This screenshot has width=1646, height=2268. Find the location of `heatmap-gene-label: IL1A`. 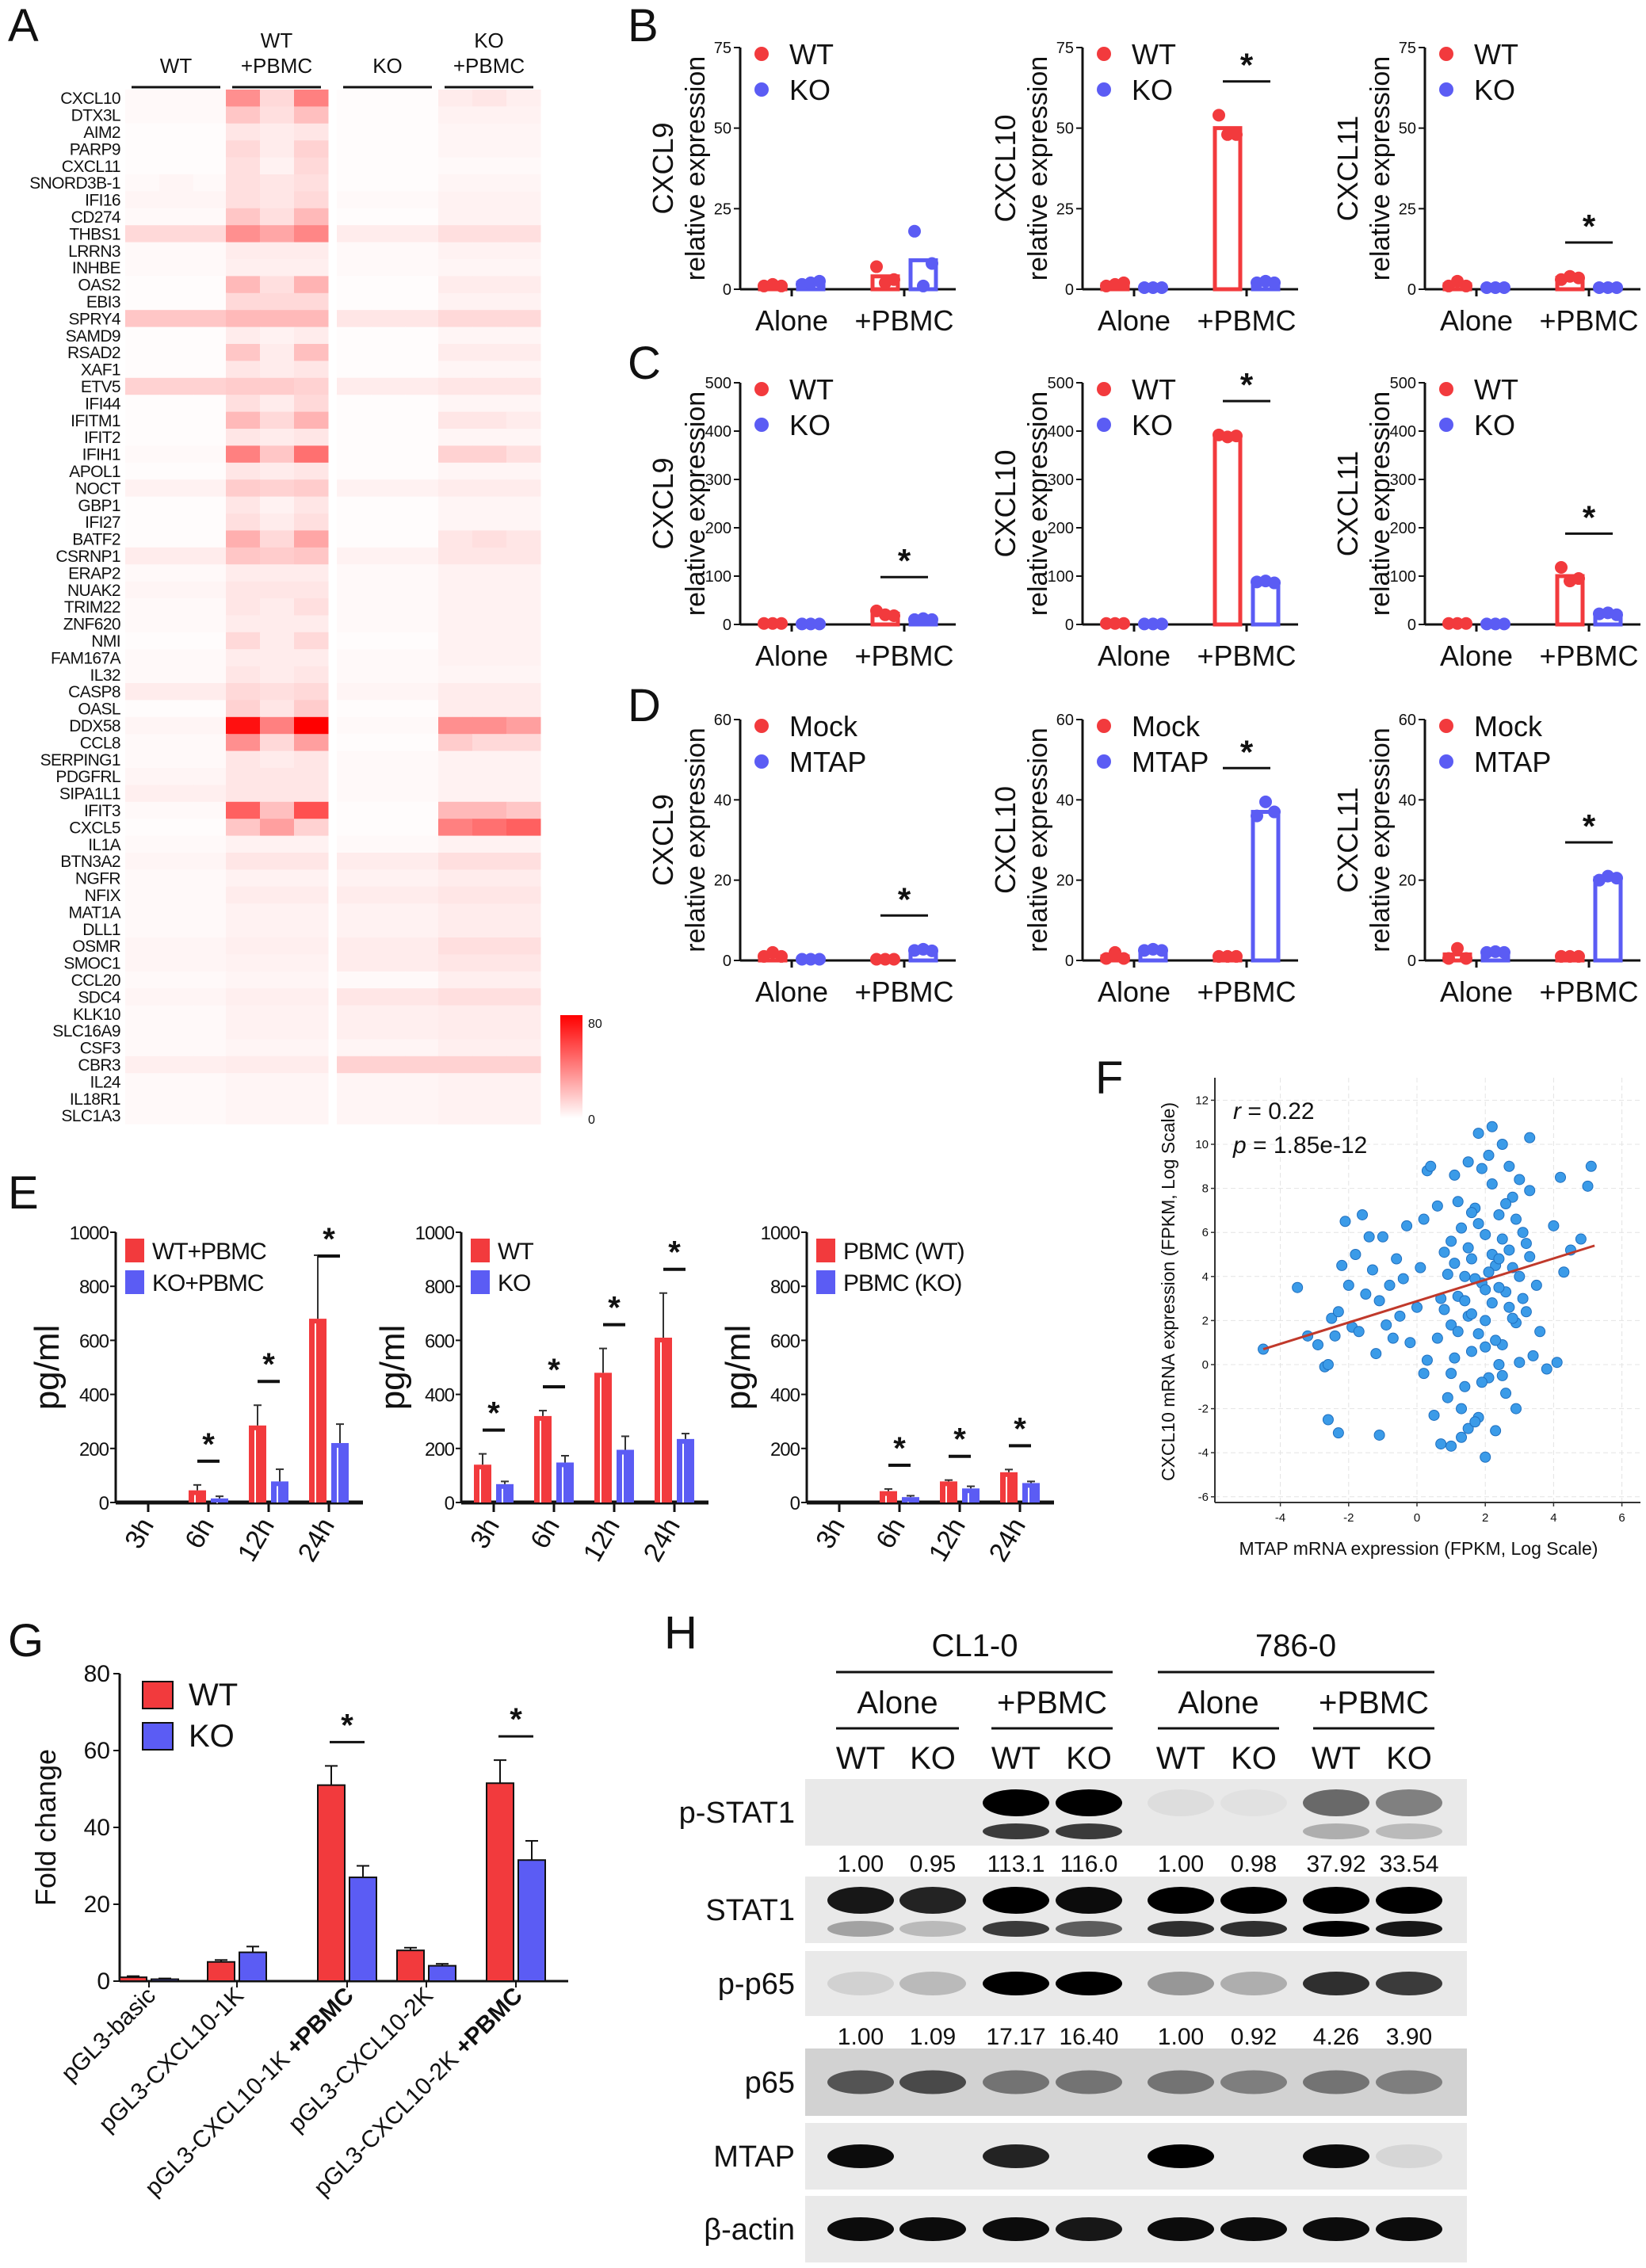

heatmap-gene-label: IL1A is located at coordinates (104, 845).